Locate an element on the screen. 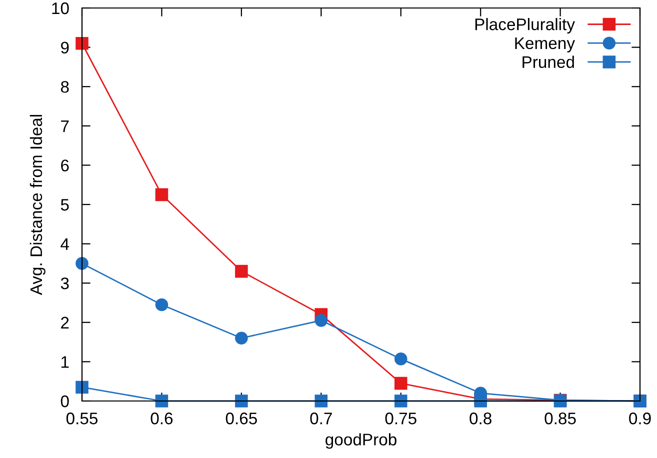 The width and height of the screenshot is (657, 458). y-axis-title: Avg. Distance from Ideal is located at coordinates (38, 205).